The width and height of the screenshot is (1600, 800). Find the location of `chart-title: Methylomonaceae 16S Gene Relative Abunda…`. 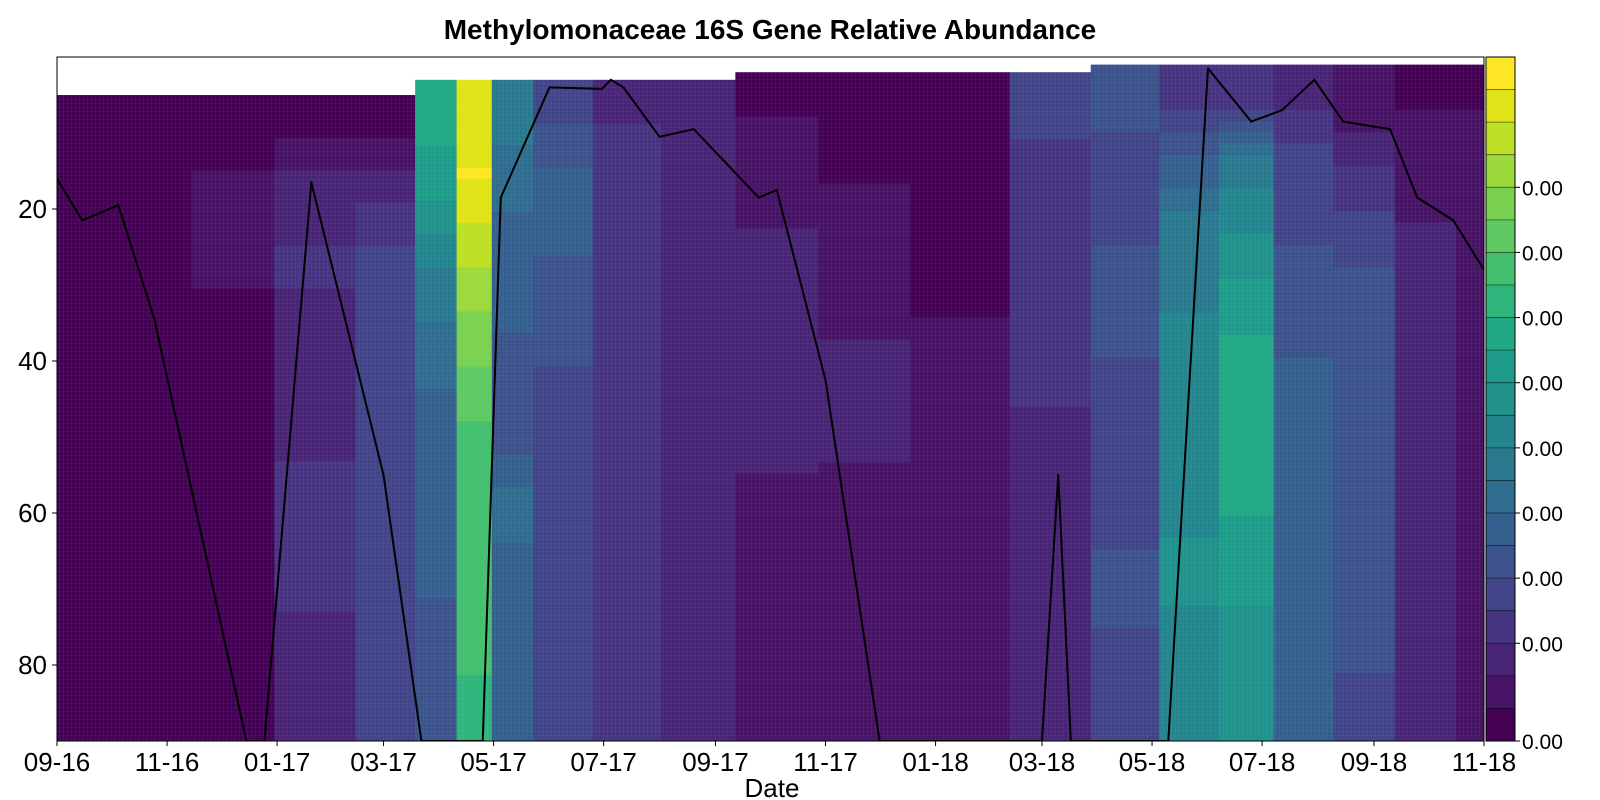

chart-title: Methylomonaceae 16S Gene Relative Abunda… is located at coordinates (770, 29).